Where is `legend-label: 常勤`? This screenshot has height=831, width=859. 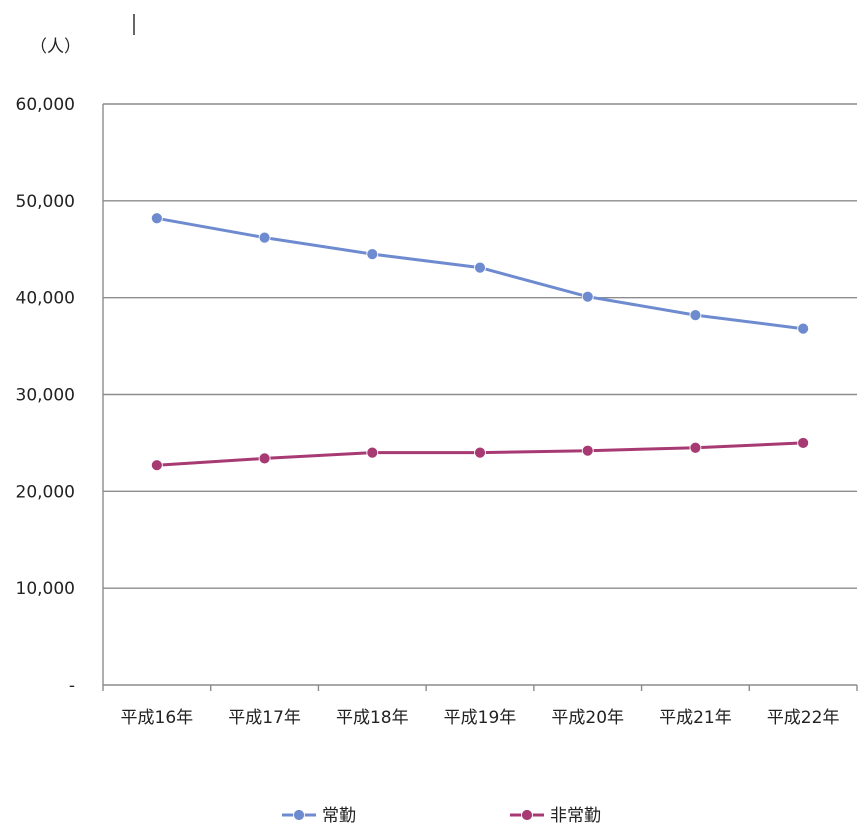 legend-label: 常勤 is located at coordinates (339, 816).